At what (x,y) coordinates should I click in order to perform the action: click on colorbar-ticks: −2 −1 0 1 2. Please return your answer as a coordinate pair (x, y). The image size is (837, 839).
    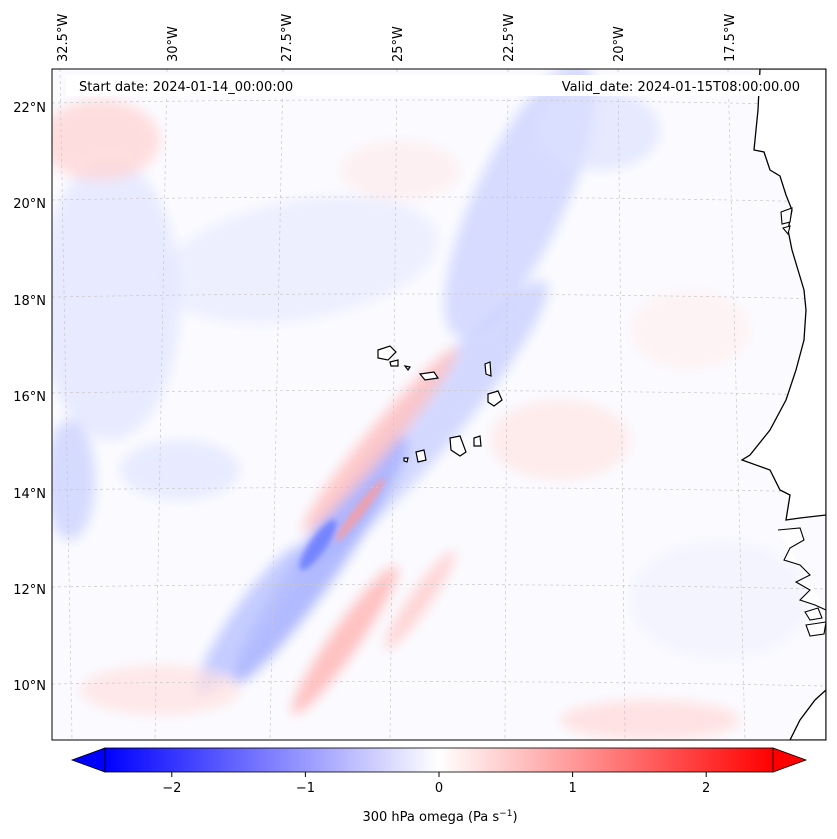
    Looking at the image, I should click on (436, 784).